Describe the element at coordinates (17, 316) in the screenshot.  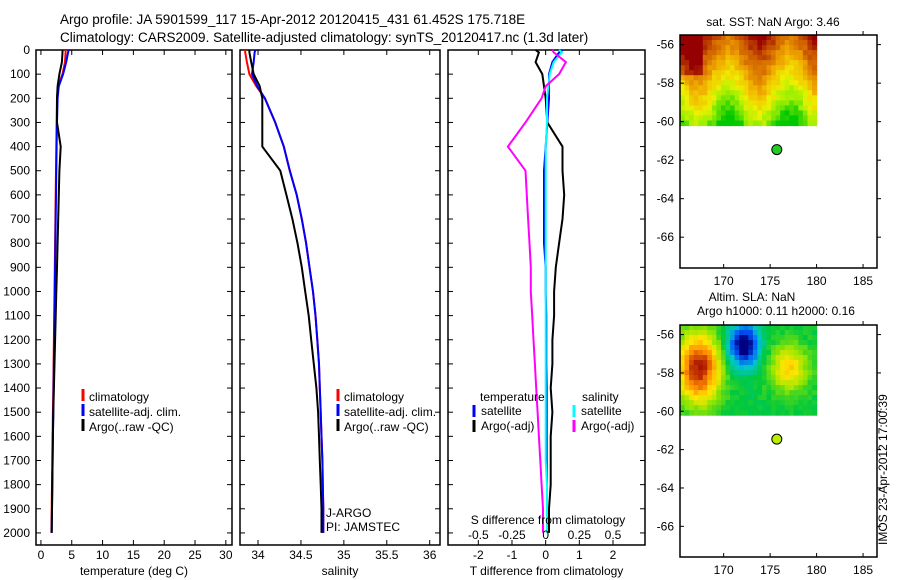
I see `y-tick-label: 1100` at that location.